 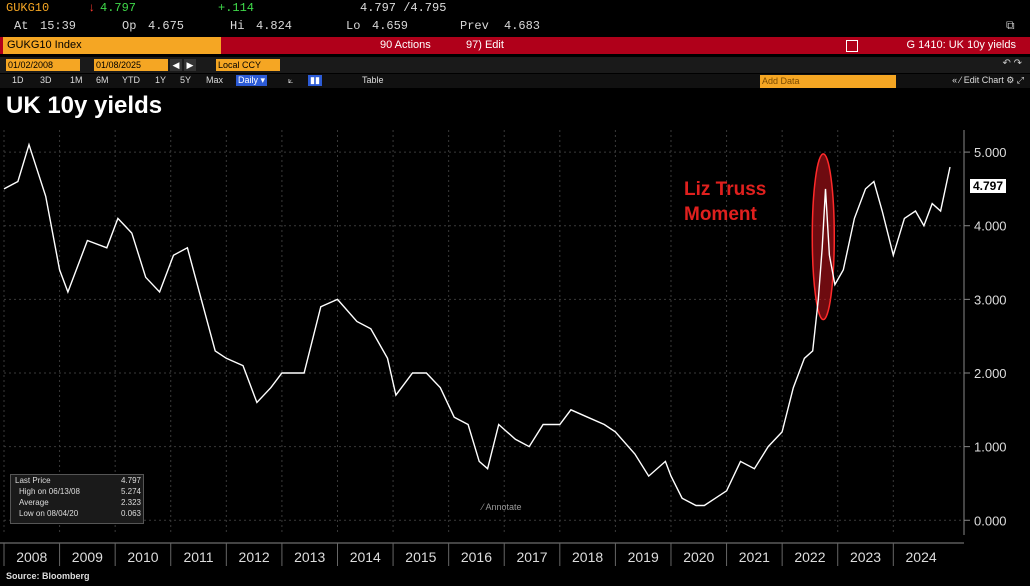 I want to click on y-tick-label: 4.000, so click(x=990, y=226).